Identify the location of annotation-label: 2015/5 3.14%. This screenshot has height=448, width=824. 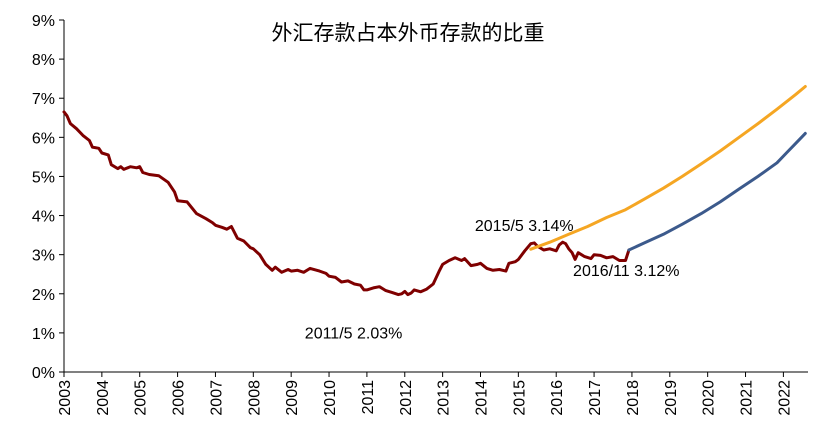
(524, 226).